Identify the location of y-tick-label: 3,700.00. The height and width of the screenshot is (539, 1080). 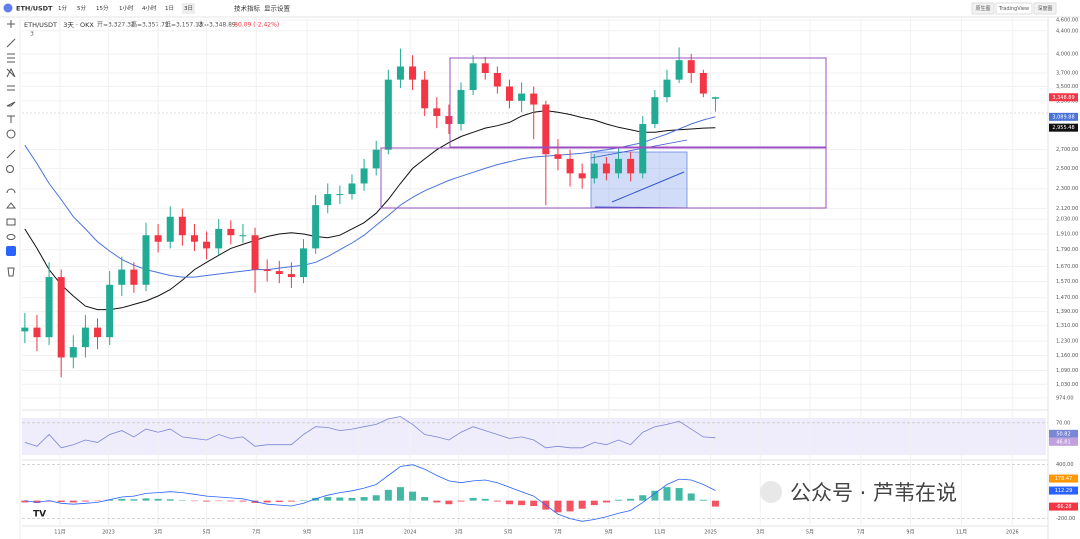
(1067, 73).